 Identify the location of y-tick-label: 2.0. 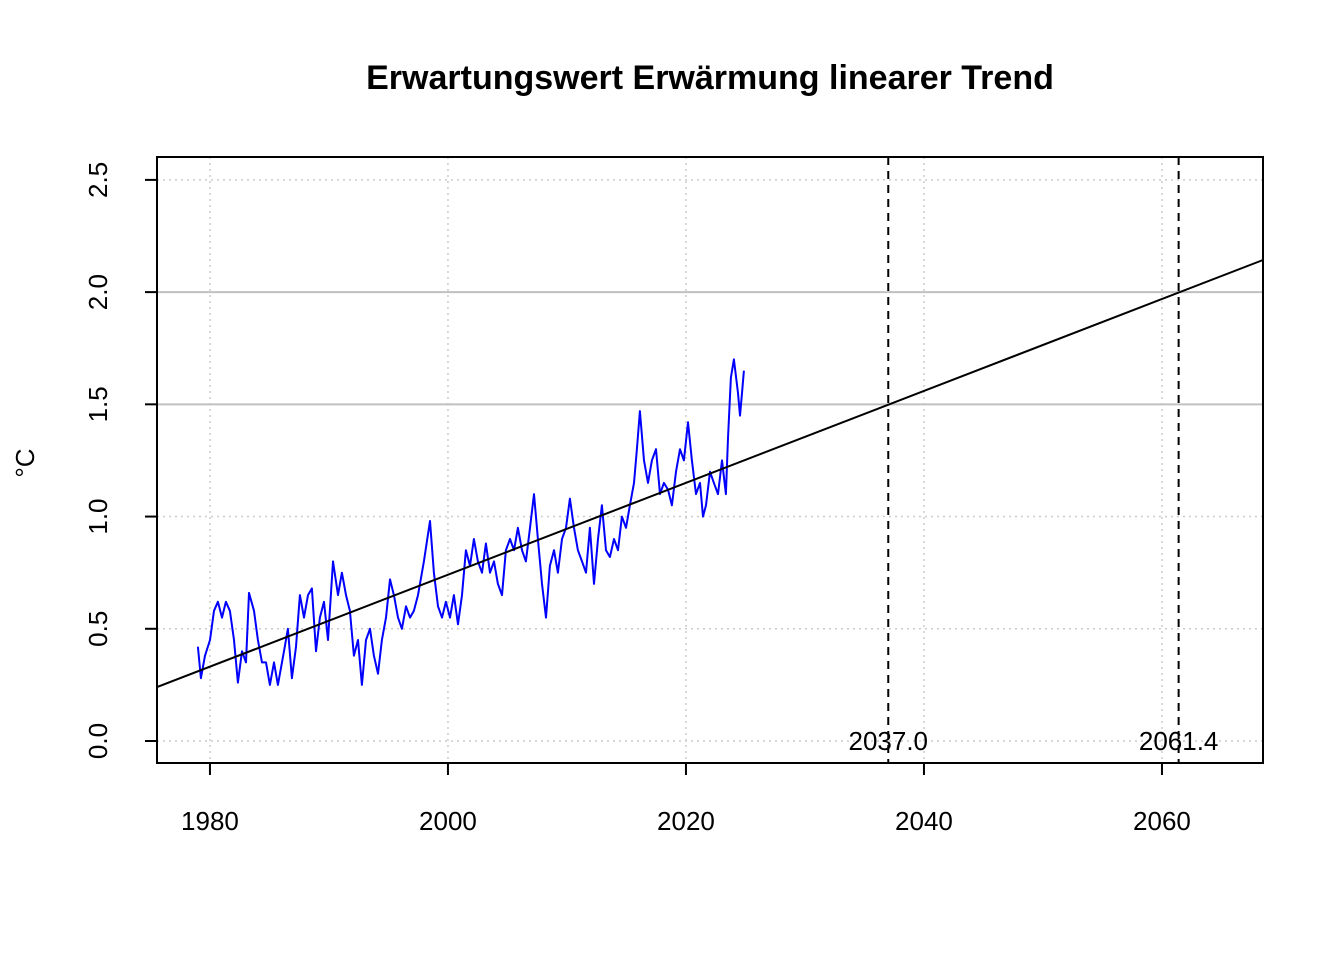
(98, 292).